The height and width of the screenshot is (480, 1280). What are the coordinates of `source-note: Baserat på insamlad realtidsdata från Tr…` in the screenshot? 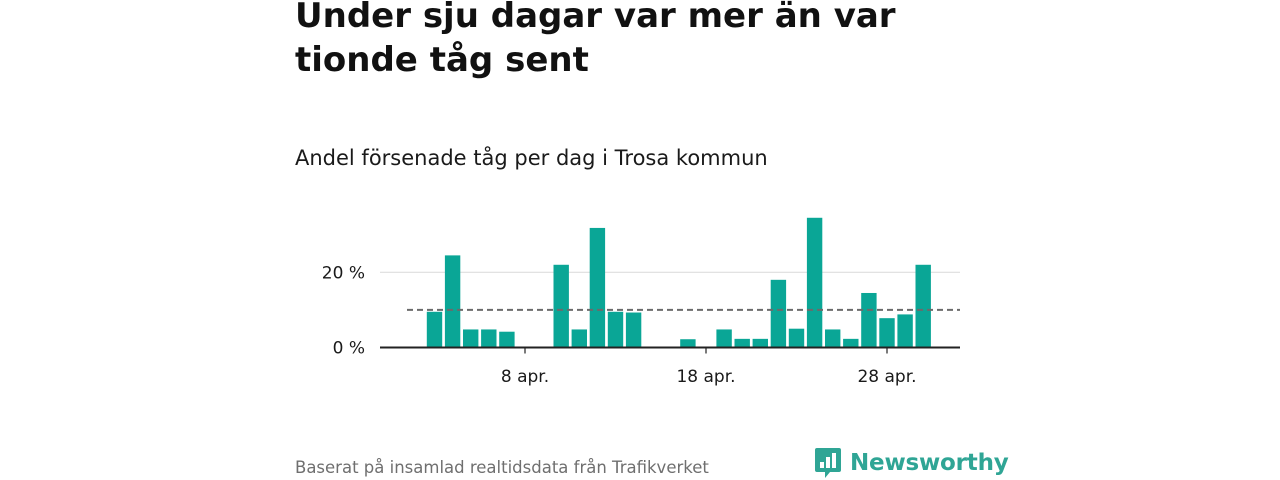 It's located at (502, 467).